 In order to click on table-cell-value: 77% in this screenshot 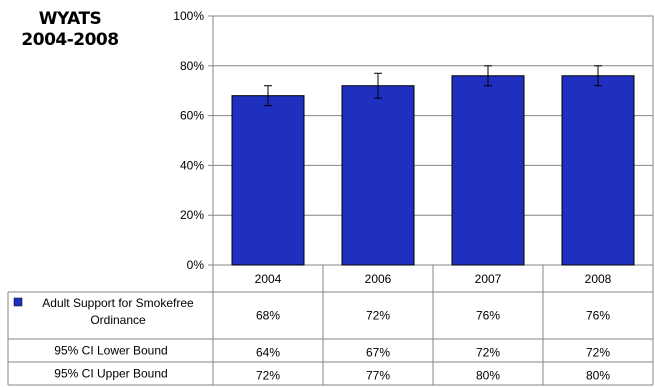, I will do `click(378, 376)`.